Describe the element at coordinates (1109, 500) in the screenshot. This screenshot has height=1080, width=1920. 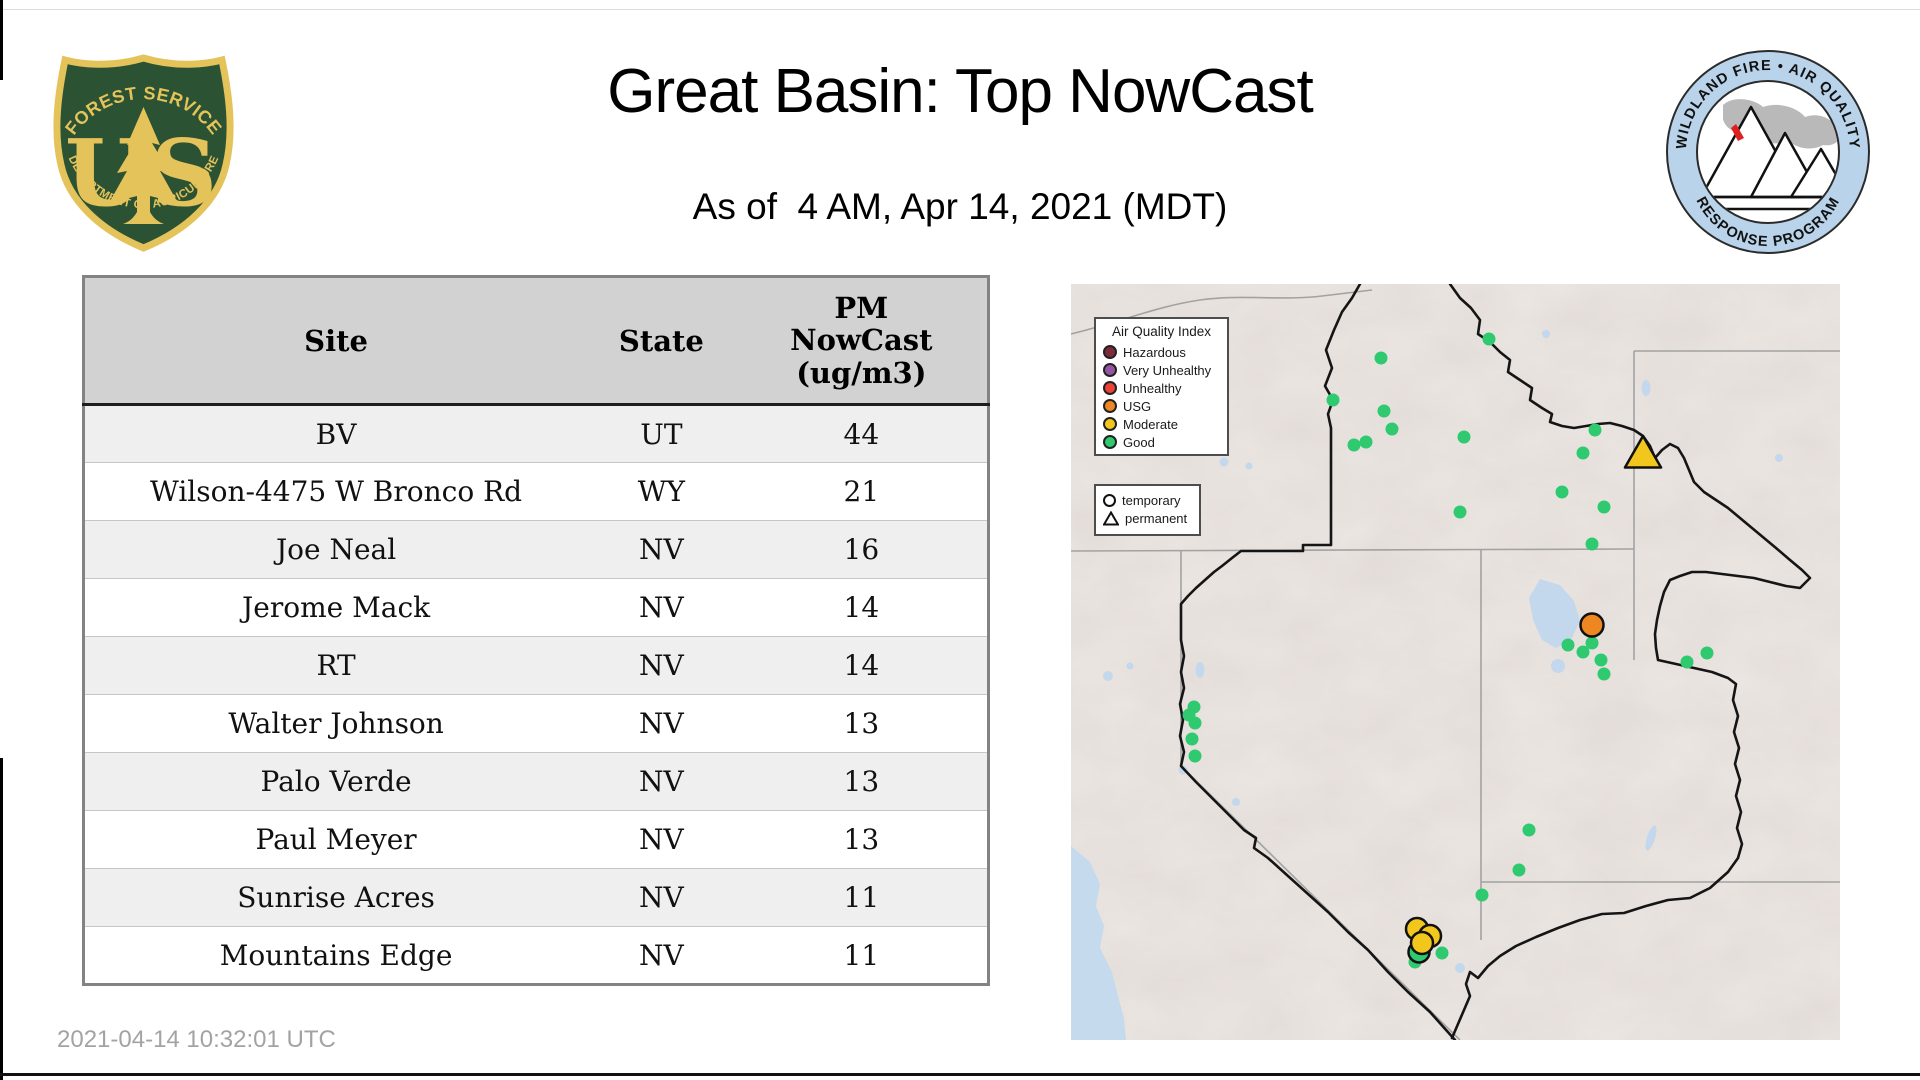
I see `temporary-circle-icon` at that location.